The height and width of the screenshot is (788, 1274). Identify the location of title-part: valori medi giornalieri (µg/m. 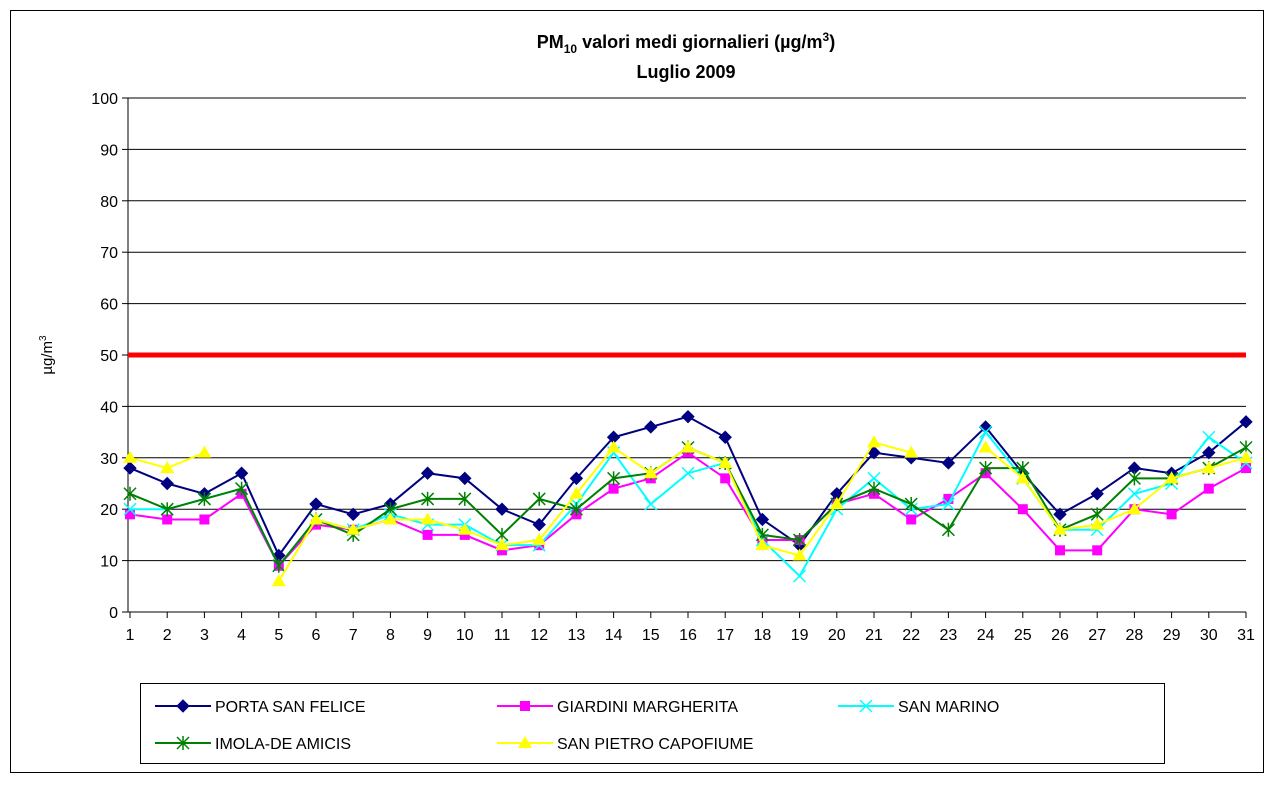
(699, 42).